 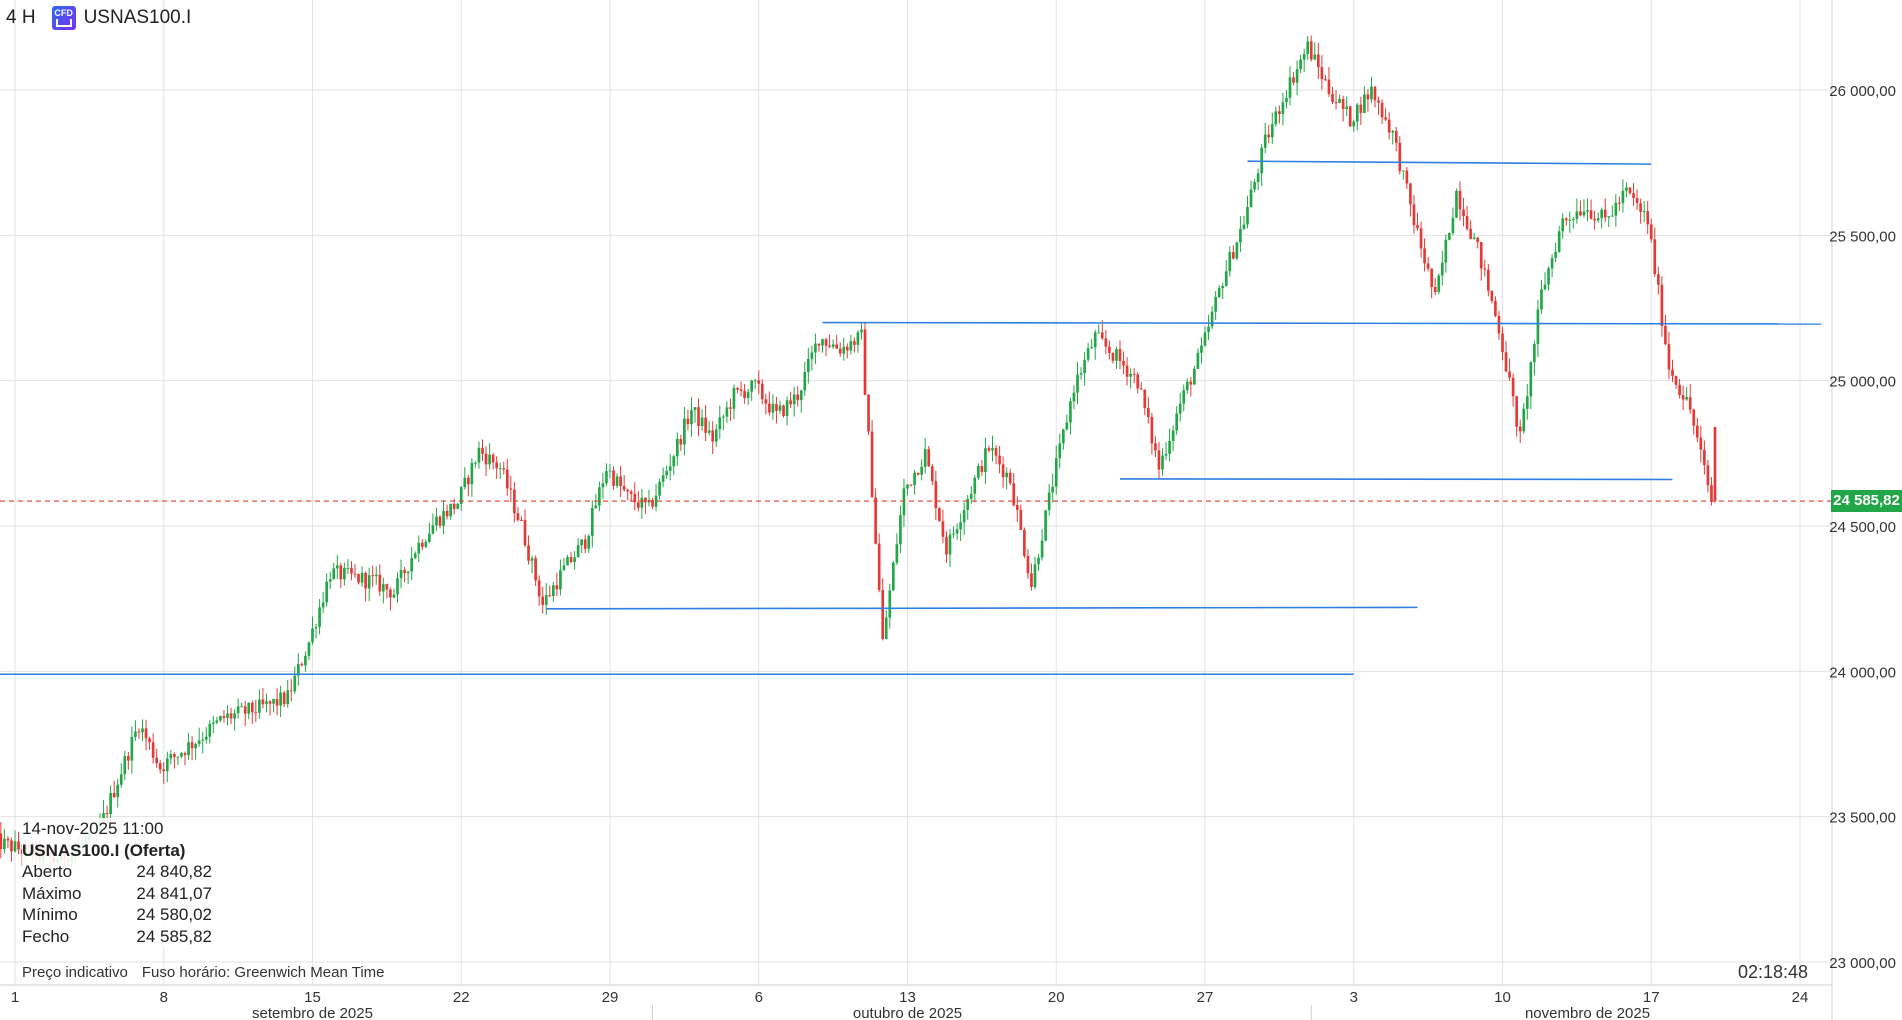 What do you see at coordinates (1354, 997) in the screenshot?
I see `x-tick-label: 3` at bounding box center [1354, 997].